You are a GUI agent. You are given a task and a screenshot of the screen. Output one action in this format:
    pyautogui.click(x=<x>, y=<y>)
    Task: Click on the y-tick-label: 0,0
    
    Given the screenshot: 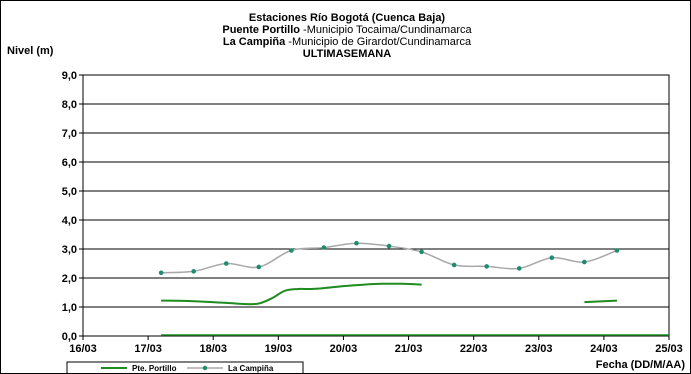 What is the action you would take?
    pyautogui.click(x=69, y=337)
    